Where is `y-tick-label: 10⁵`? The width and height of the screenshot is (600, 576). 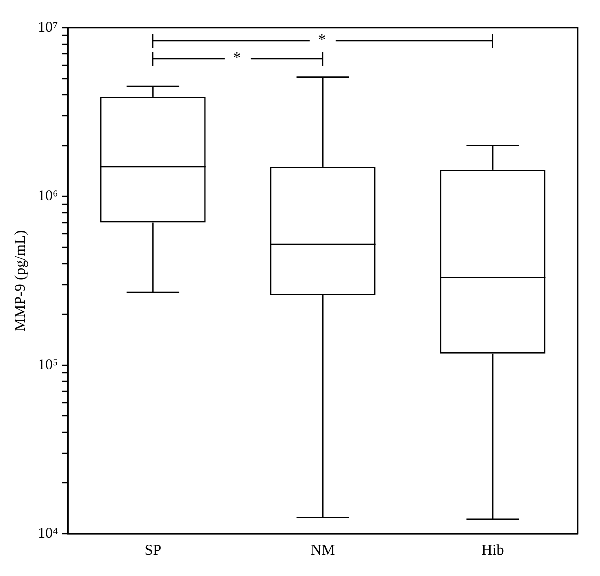 y-tick-label: 10⁵ is located at coordinates (48, 365).